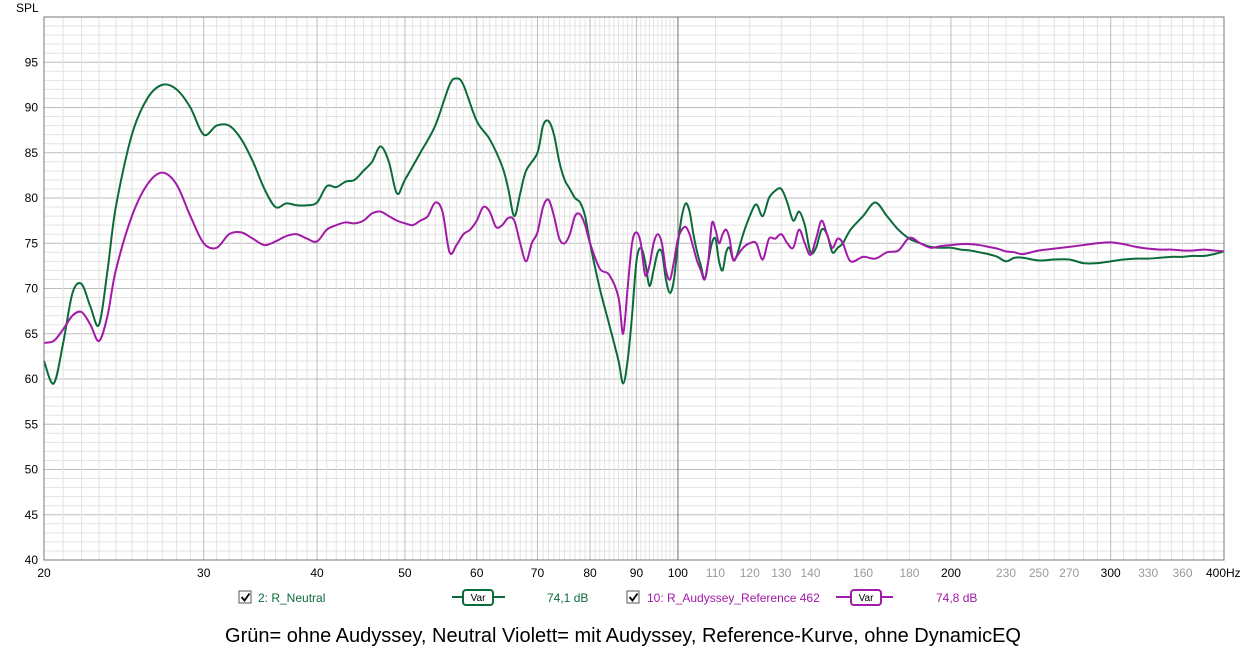 This screenshot has height=654, width=1246. I want to click on legend-item-1: 2: R_Neutral Var 74,1 dB, so click(413, 597).